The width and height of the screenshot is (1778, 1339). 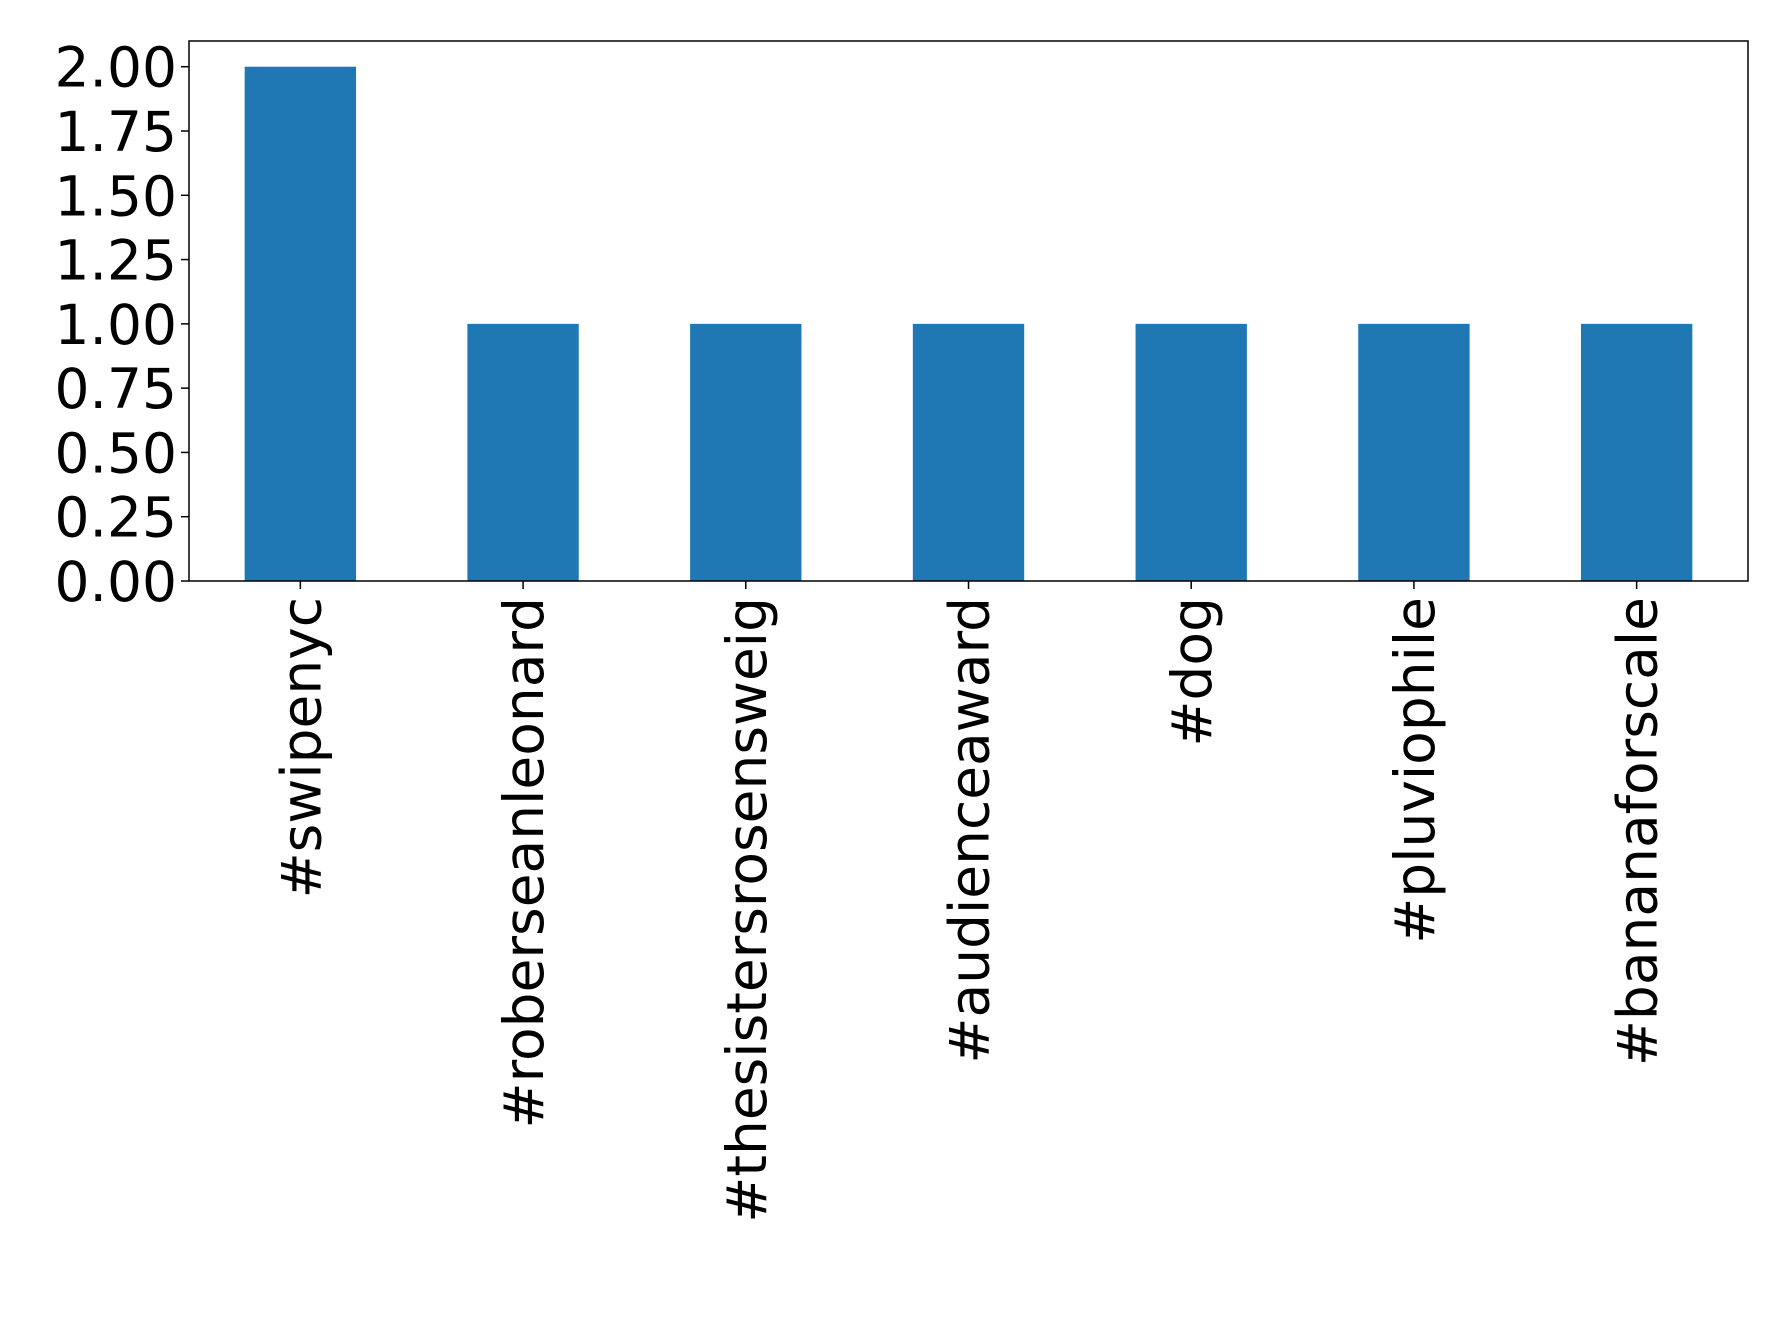 What do you see at coordinates (116, 325) in the screenshot?
I see `y-tick-label: 1.00` at bounding box center [116, 325].